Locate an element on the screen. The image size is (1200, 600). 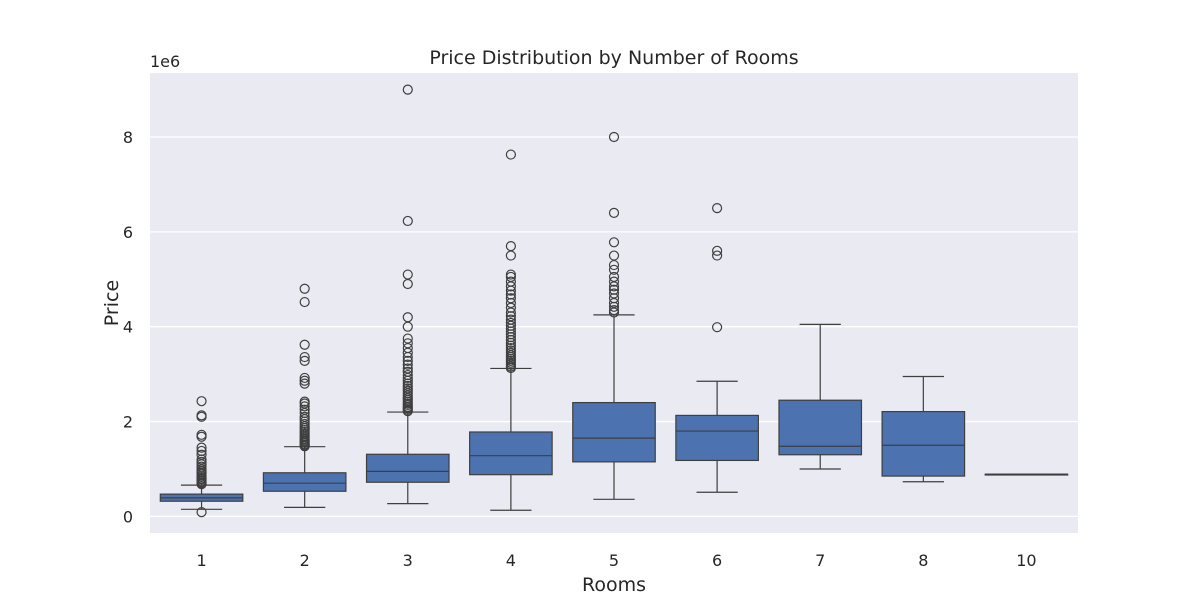
y-axis-ticks: 0 2 4 6 8 is located at coordinates (128, 327).